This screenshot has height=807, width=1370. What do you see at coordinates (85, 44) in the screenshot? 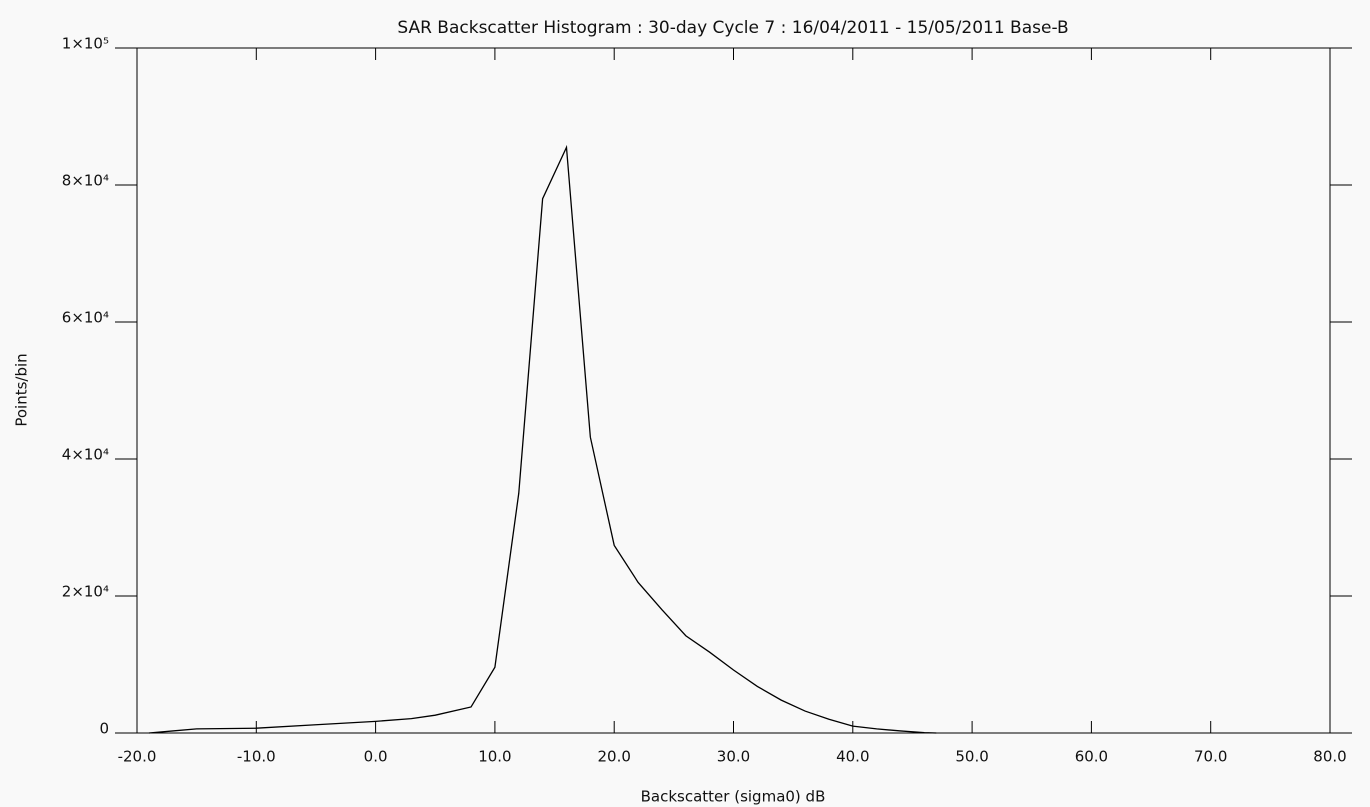
I see `y-tick-label: 1×10⁵` at bounding box center [85, 44].